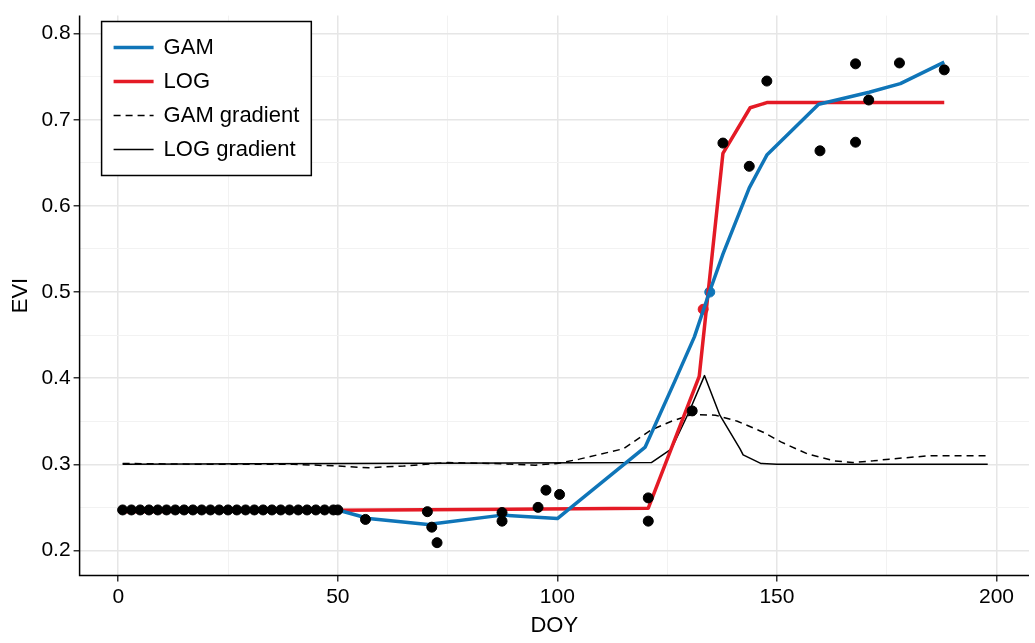  I want to click on y-tick-label: 0.6, so click(56, 204).